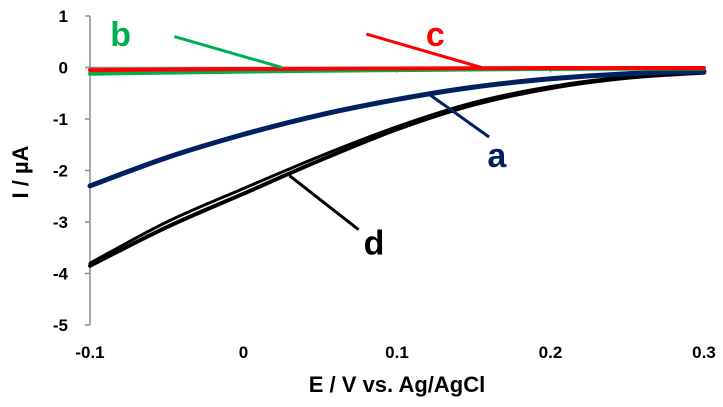 The width and height of the screenshot is (723, 407). Describe the element at coordinates (397, 352) in the screenshot. I see `x-tick-label: 0.1` at that location.